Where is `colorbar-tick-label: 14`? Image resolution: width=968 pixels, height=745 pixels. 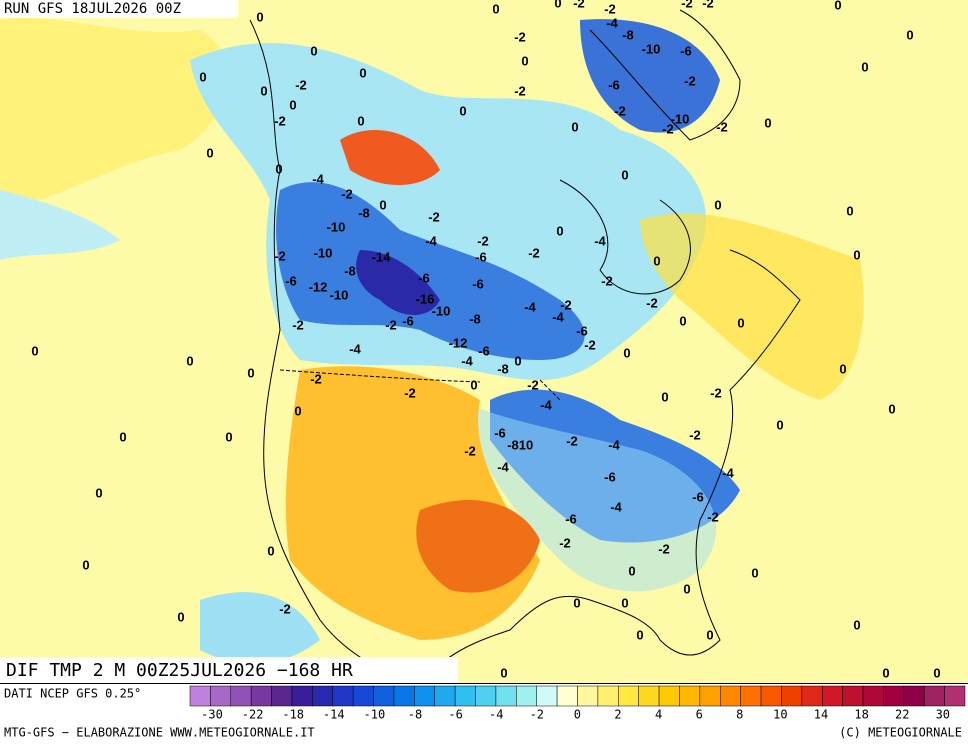 colorbar-tick-label: 14 is located at coordinates (821, 715).